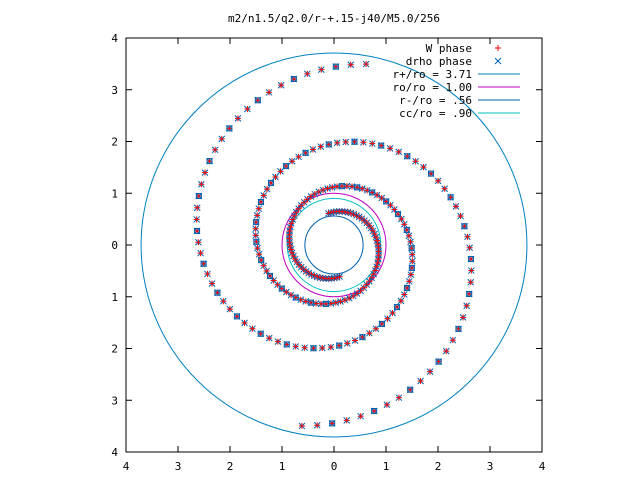 This screenshot has width=640, height=480. I want to click on legend-label: W phase, so click(449, 48).